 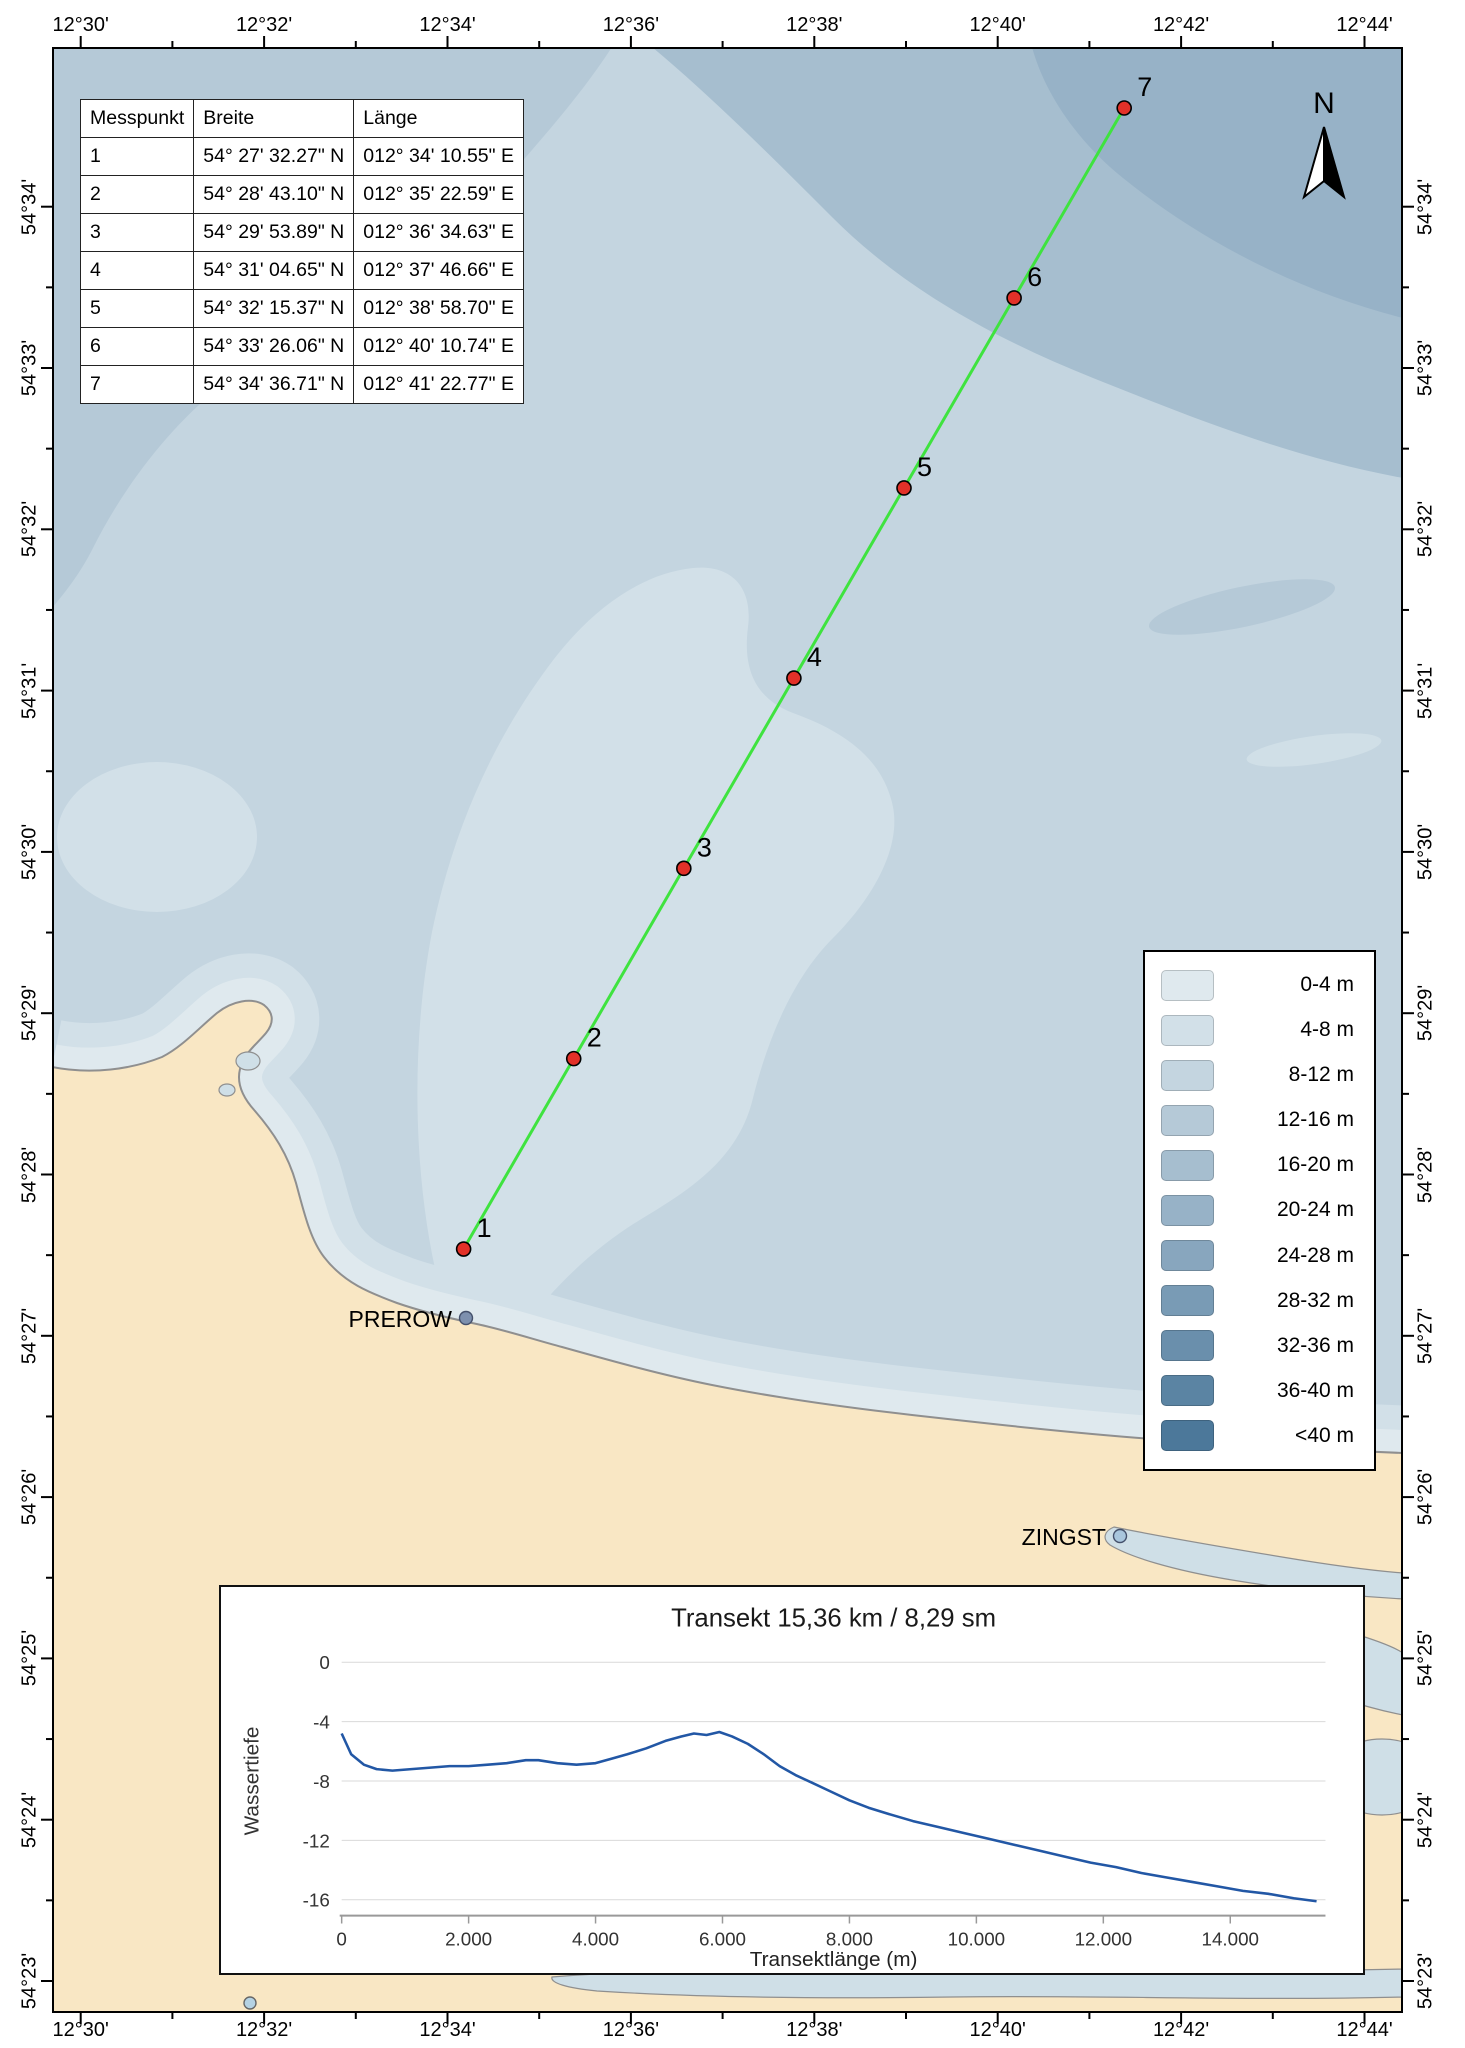 What do you see at coordinates (977, 1938) in the screenshot?
I see `profile-xtick-label: 10.000` at bounding box center [977, 1938].